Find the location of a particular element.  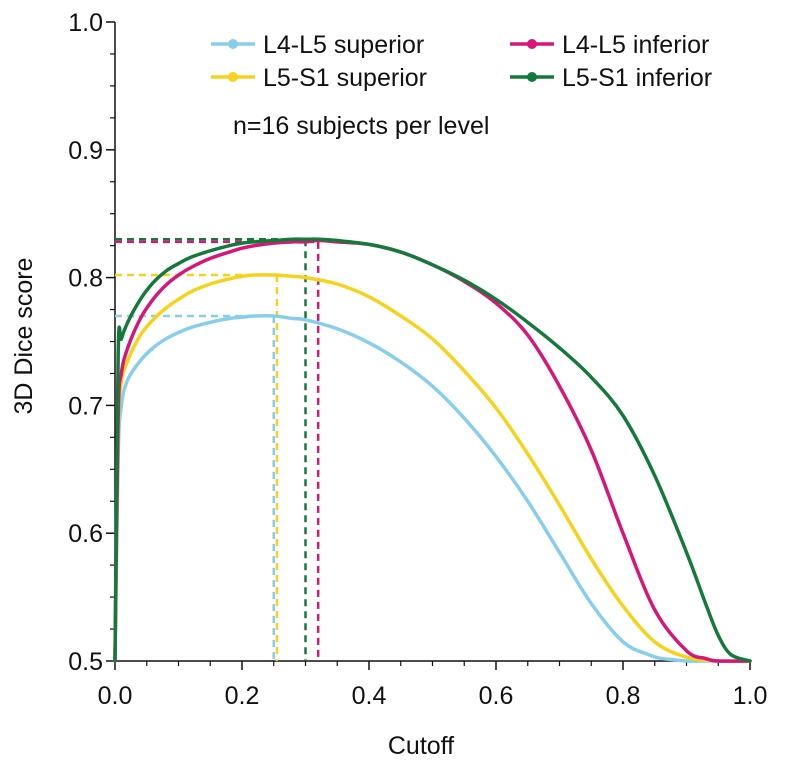

legend-label: L4-L5 superior is located at coordinates (343, 45).